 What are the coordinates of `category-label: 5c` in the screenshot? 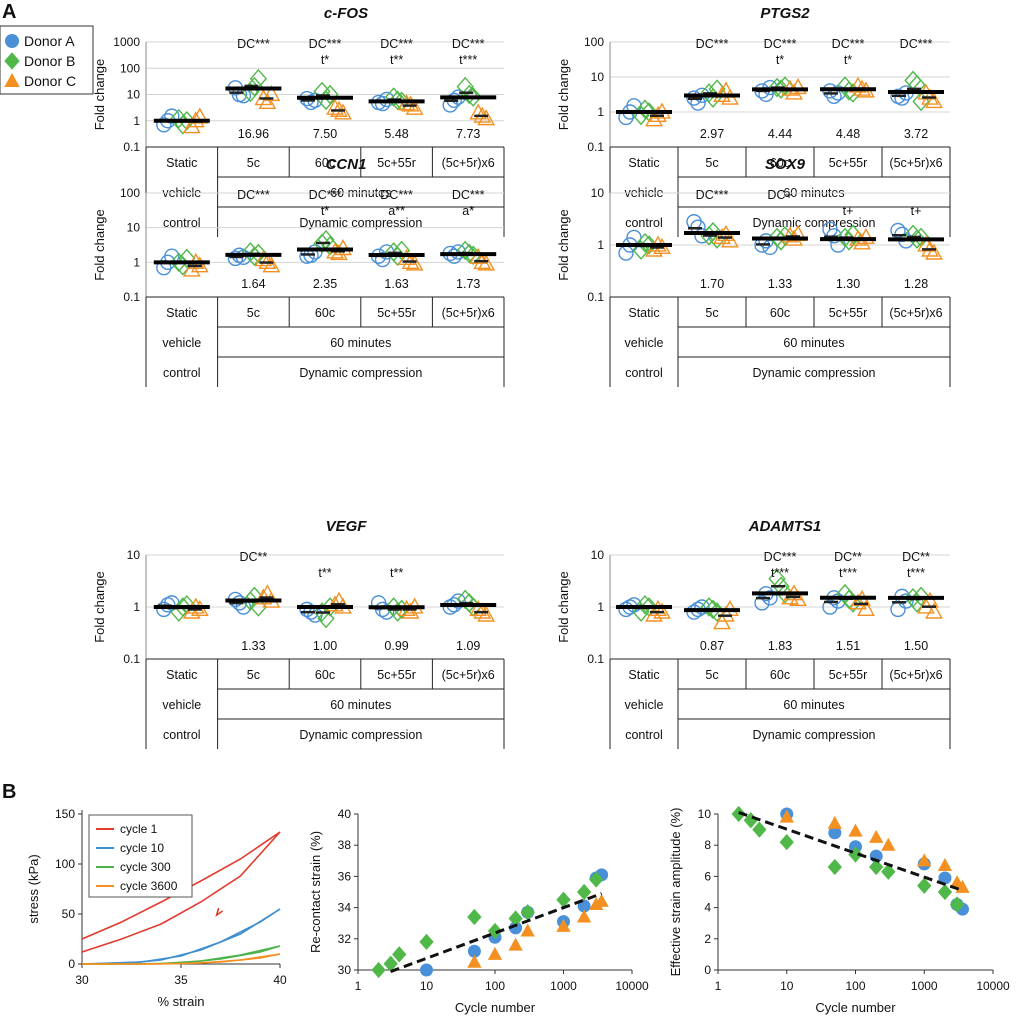 It's located at (711, 163).